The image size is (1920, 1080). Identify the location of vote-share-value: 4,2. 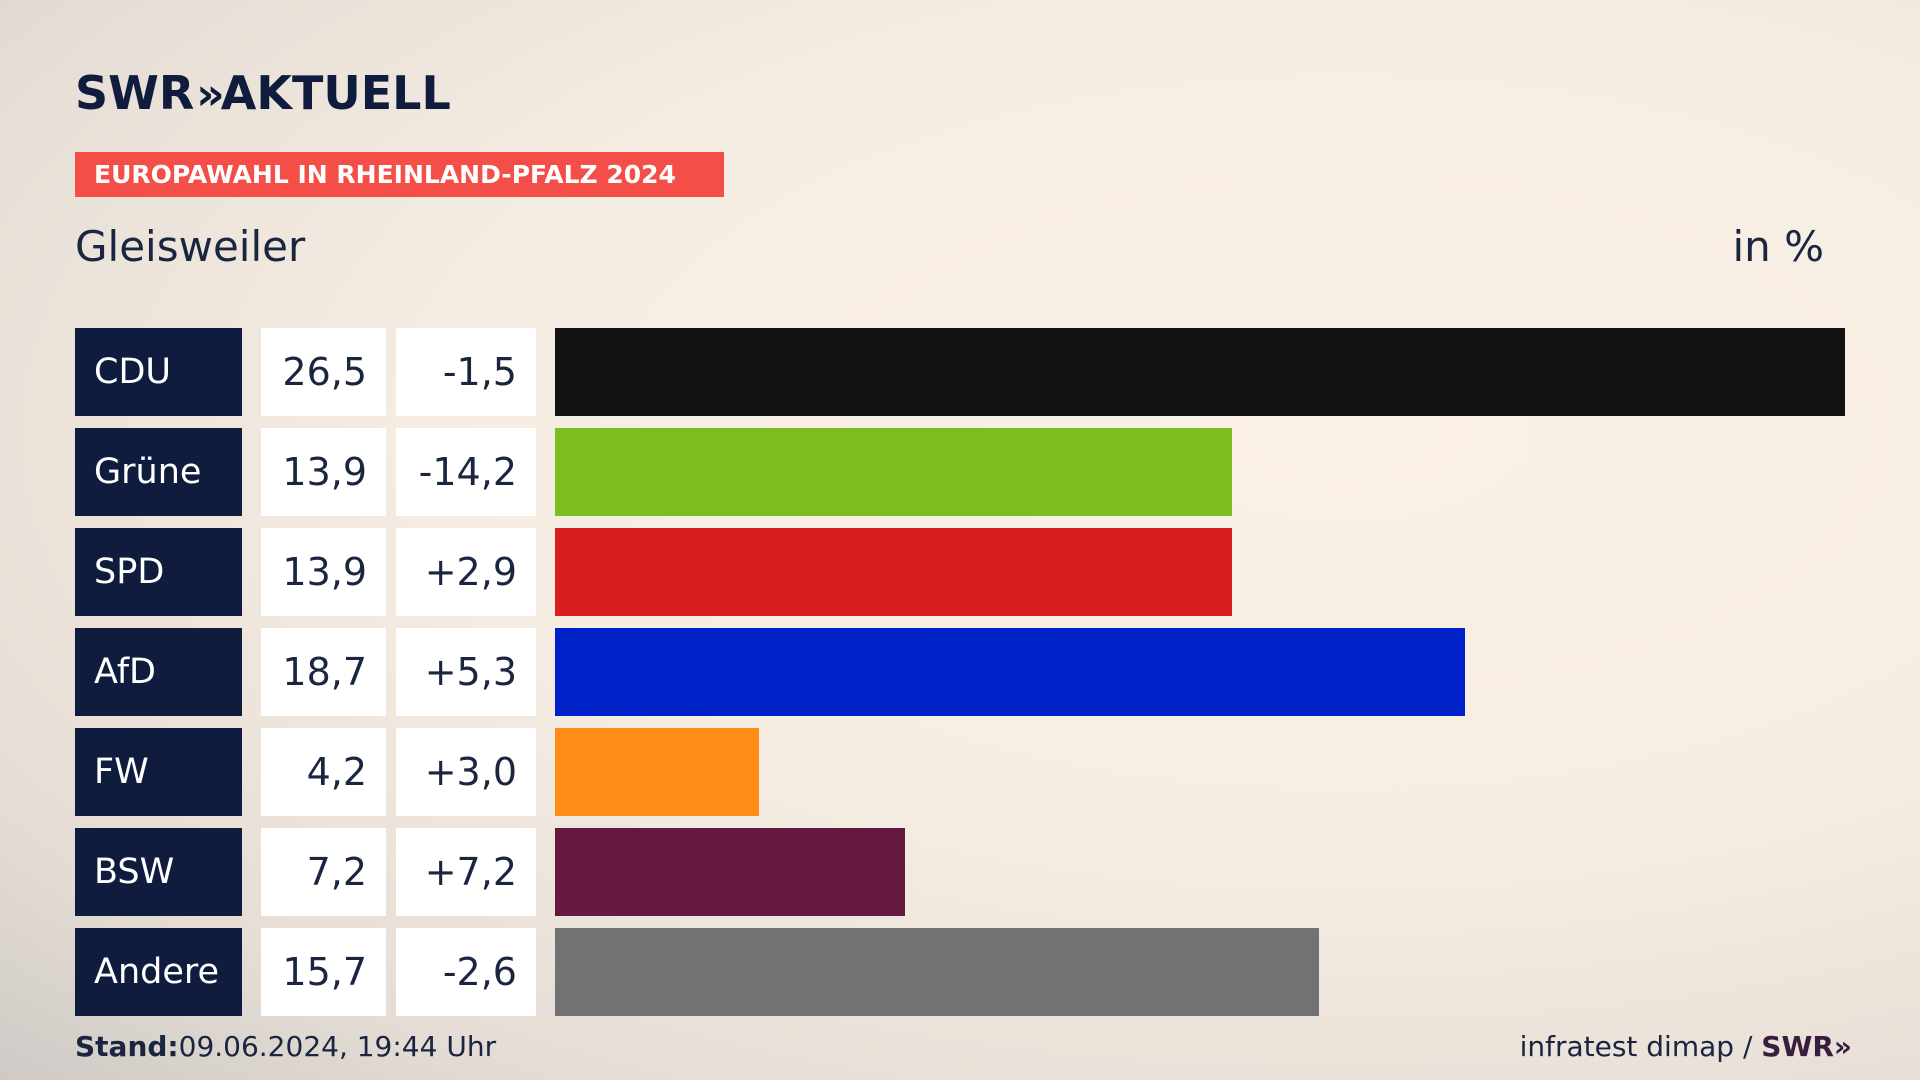
(323, 772).